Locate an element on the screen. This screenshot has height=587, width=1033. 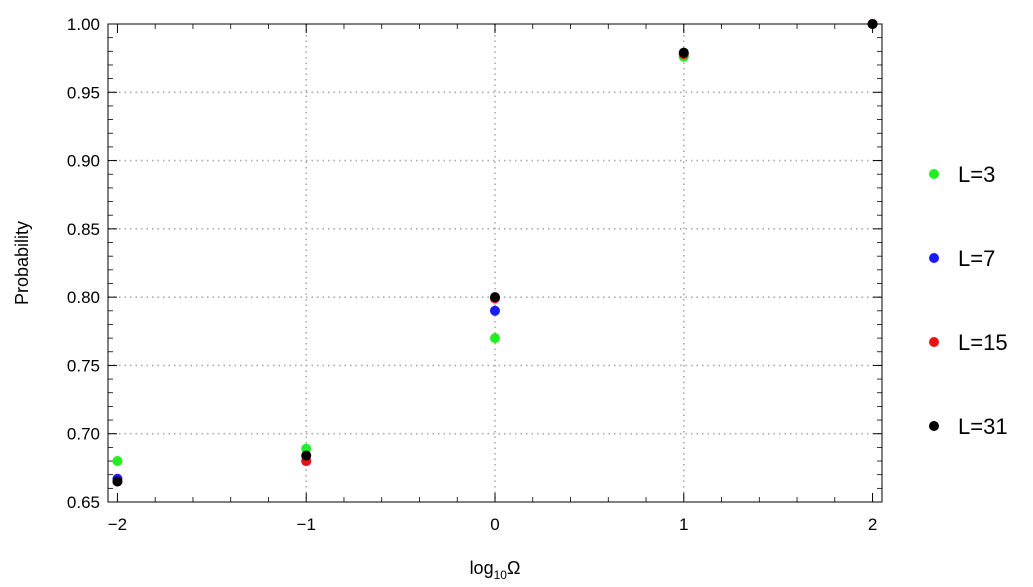
x-tick-label: −2 is located at coordinates (117, 524).